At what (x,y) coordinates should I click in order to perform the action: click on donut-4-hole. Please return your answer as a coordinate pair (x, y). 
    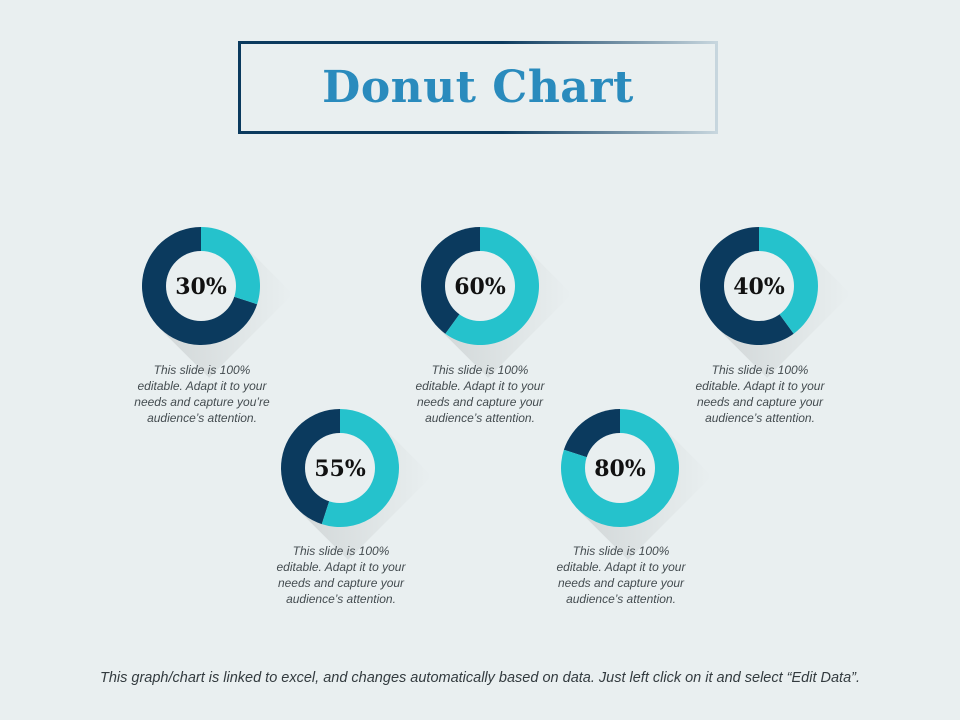
    Looking at the image, I should click on (340, 468).